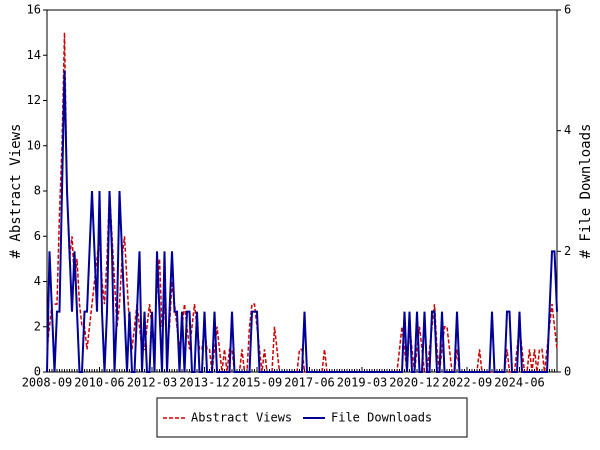 This screenshot has height=450, width=600. Describe the element at coordinates (467, 383) in the screenshot. I see `x-tick-label: 2022-09` at that location.